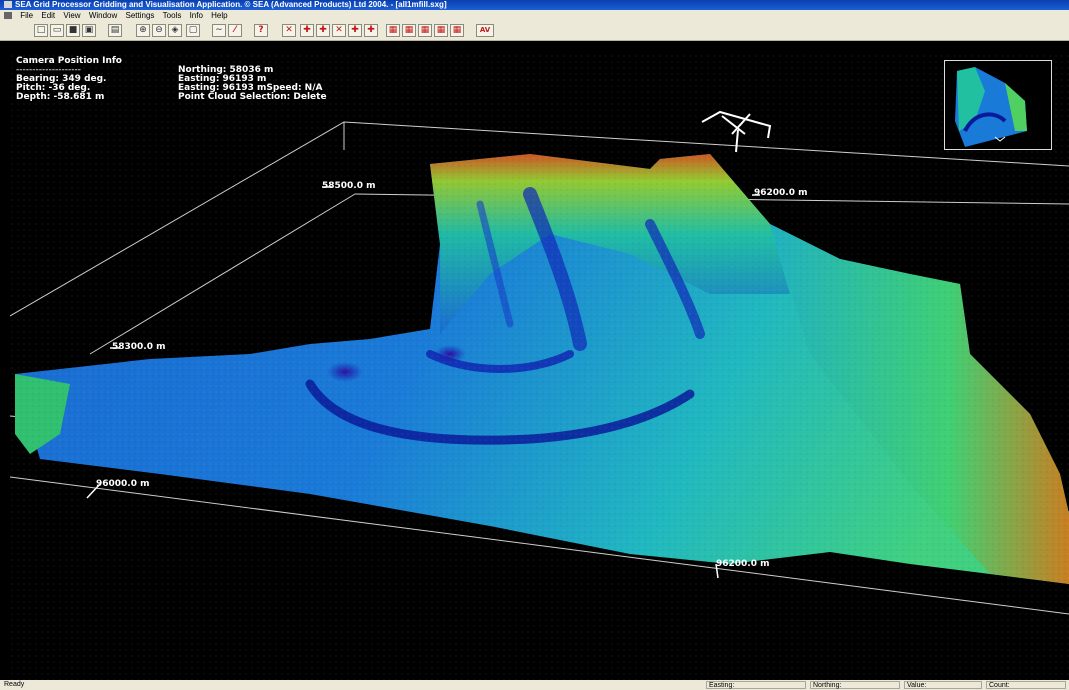  I want to click on line-icon: ∼, so click(219, 30).